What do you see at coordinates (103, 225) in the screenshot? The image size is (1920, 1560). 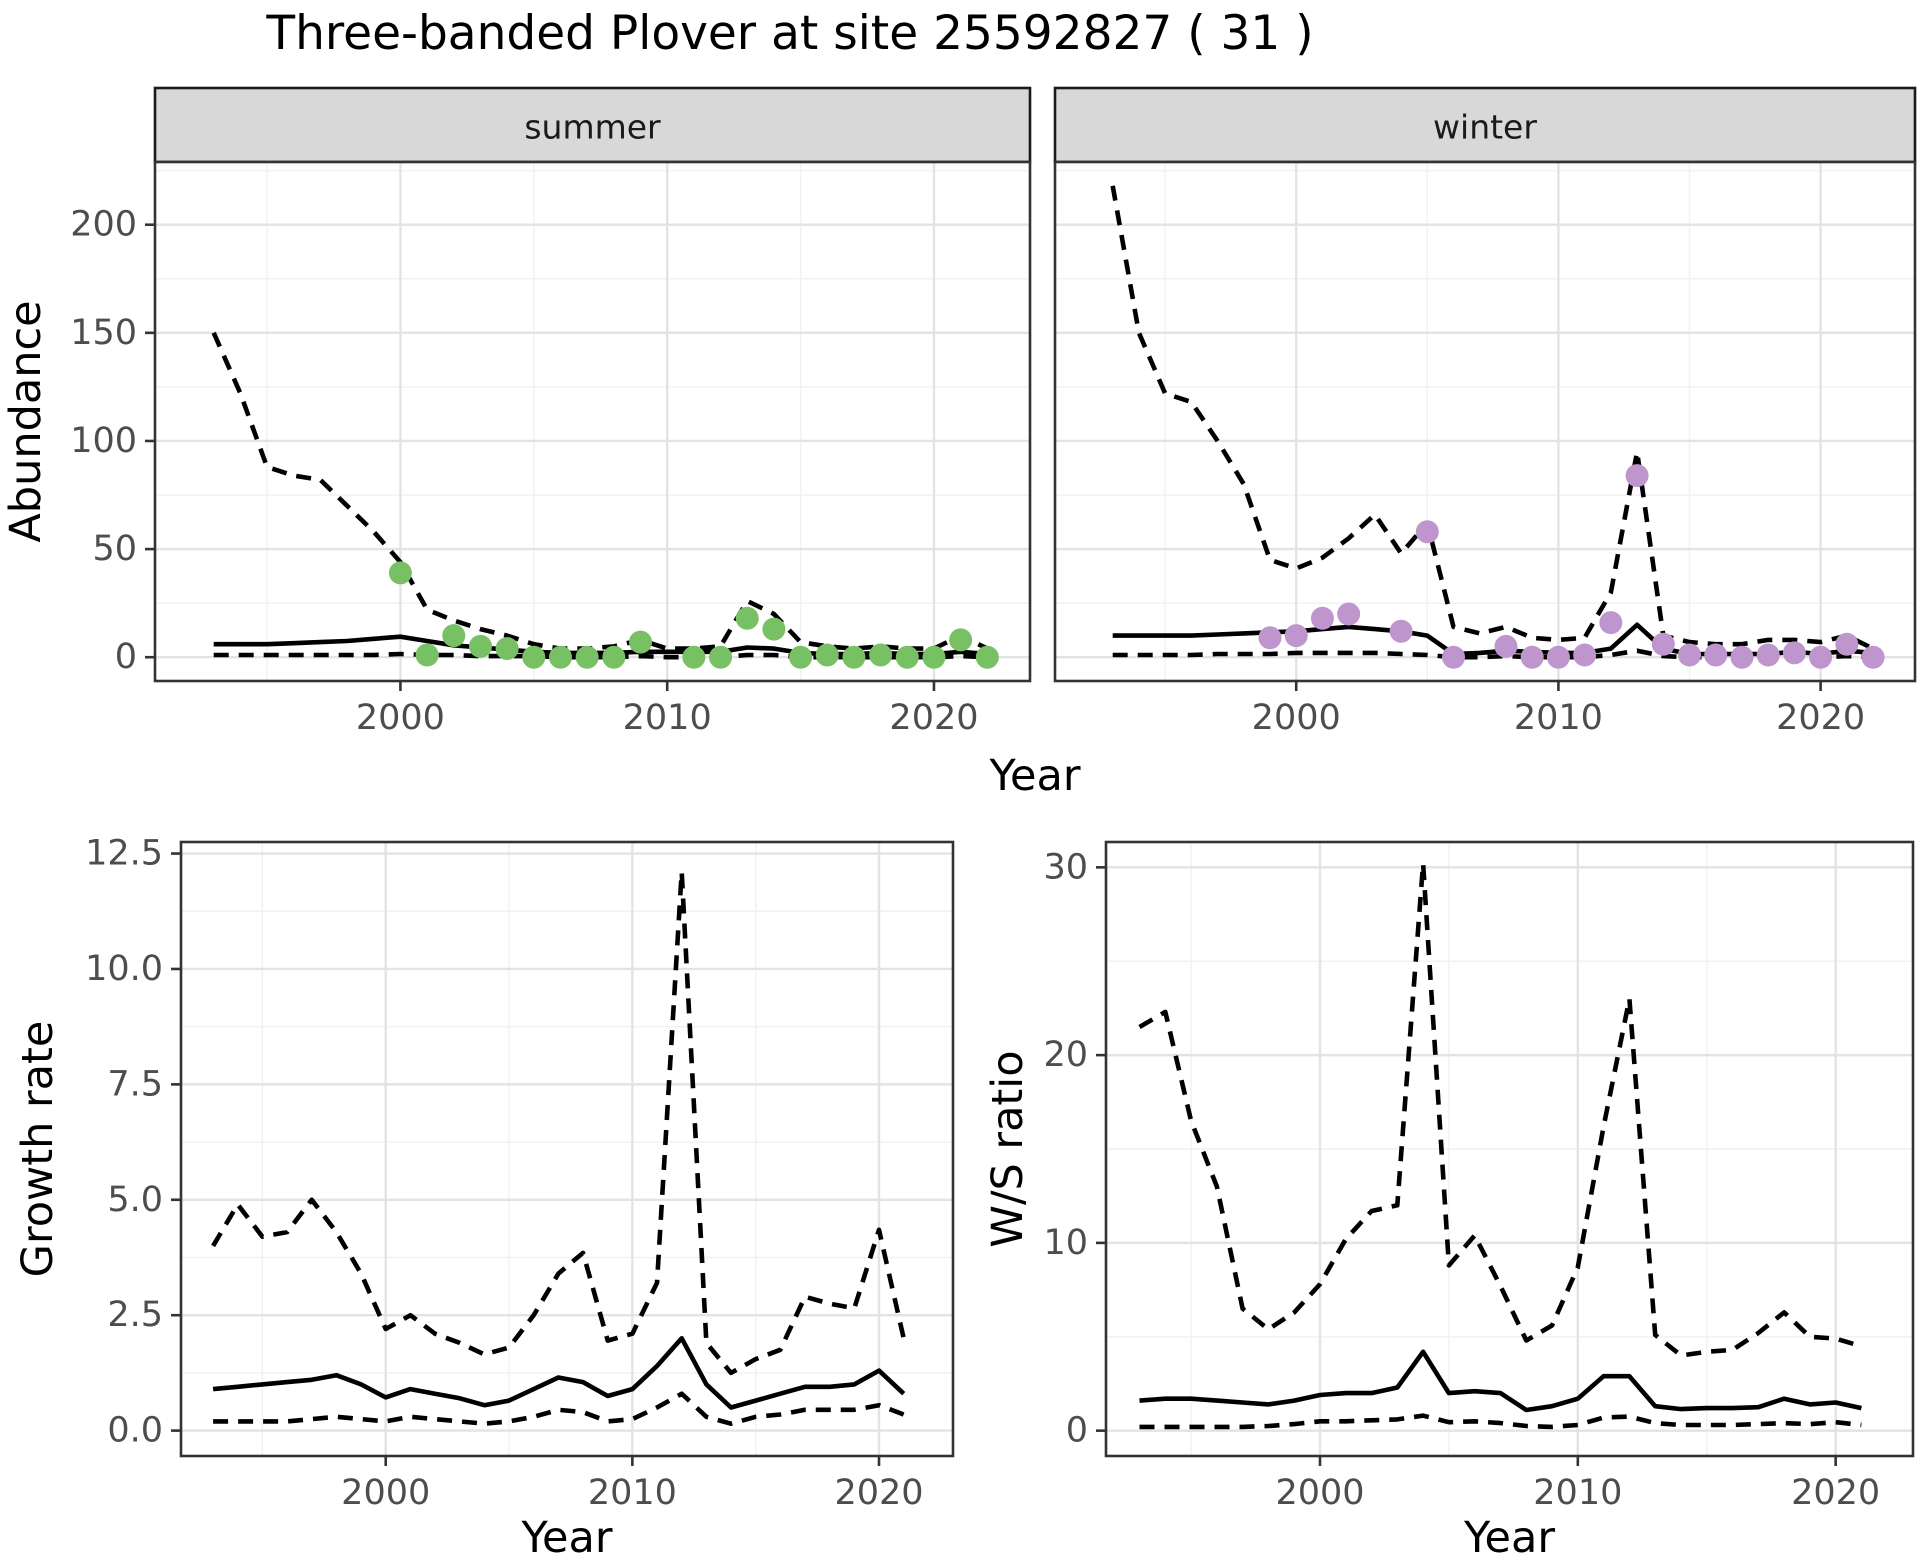 I see `y-tick-label: 200` at bounding box center [103, 225].